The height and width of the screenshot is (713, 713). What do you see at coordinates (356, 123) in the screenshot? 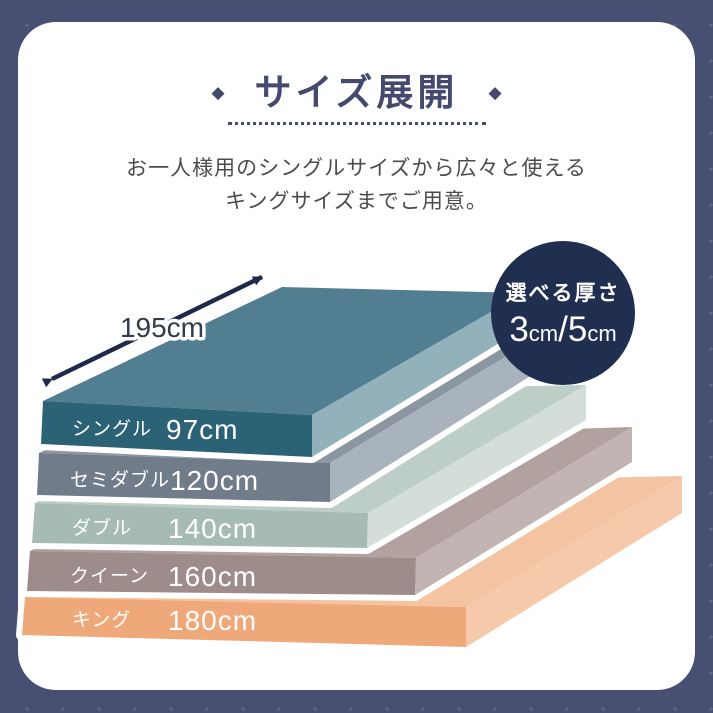
I see `title-dotted-underline` at bounding box center [356, 123].